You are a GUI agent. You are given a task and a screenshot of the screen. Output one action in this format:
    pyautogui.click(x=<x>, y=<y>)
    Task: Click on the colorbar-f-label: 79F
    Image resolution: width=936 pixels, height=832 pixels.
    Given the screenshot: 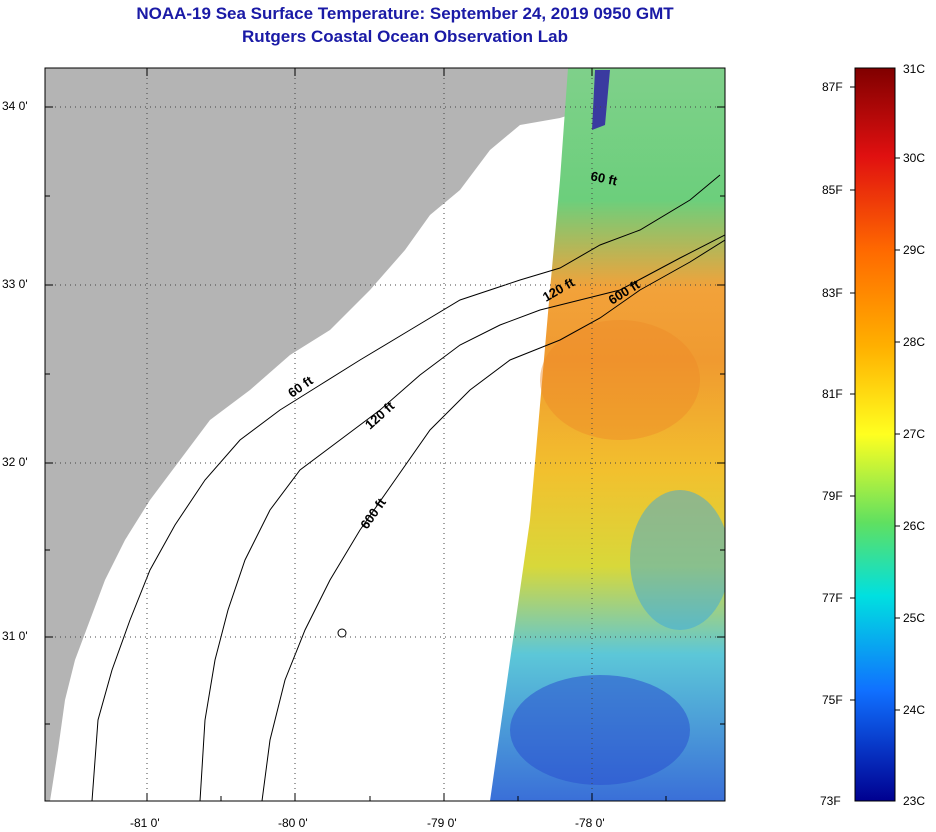 What is the action you would take?
    pyautogui.click(x=832, y=496)
    